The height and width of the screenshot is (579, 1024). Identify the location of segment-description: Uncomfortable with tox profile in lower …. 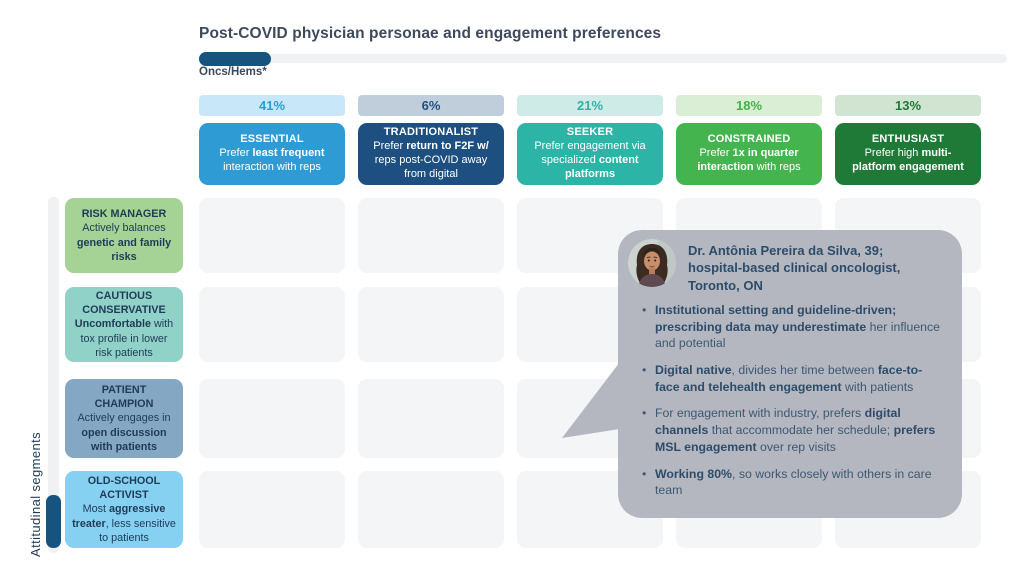
(124, 338).